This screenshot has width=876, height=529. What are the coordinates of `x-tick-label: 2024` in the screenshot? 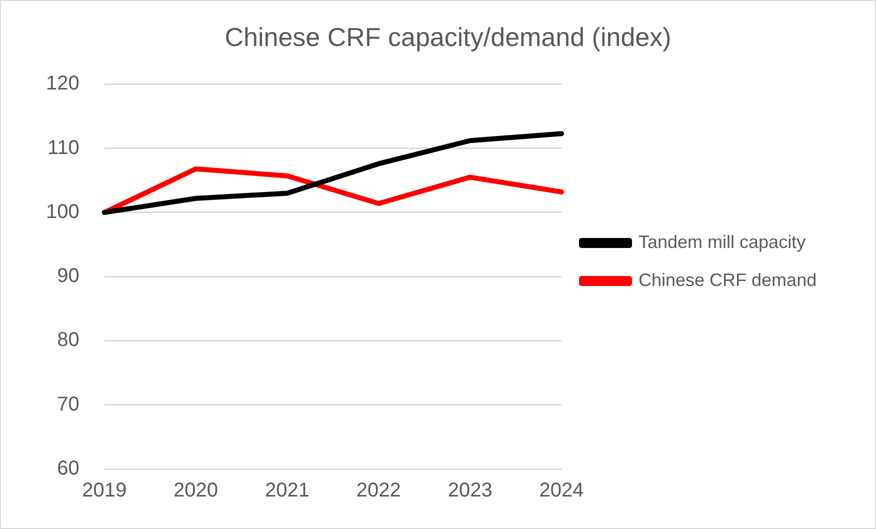 It's located at (561, 491).